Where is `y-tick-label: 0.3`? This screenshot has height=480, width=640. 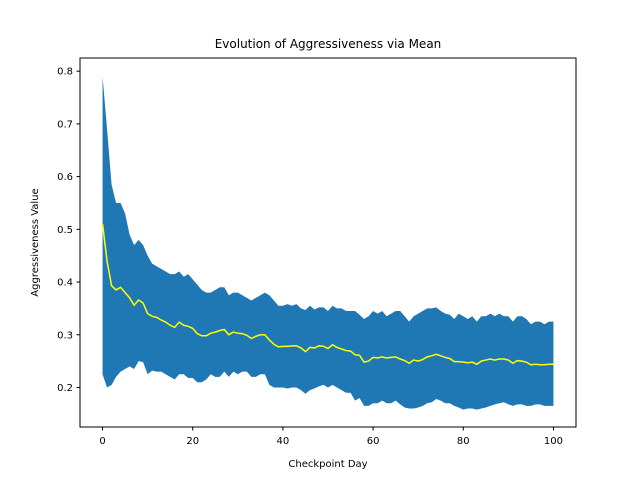 y-tick-label: 0.3 is located at coordinates (65, 335).